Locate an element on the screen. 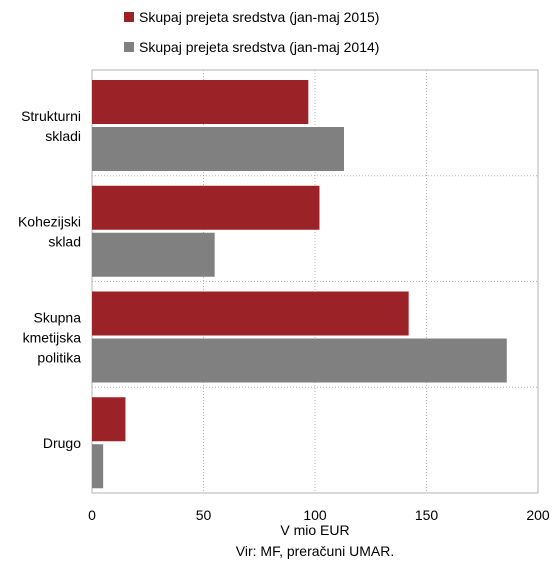 The width and height of the screenshot is (553, 566). category-label-line: kmetijska is located at coordinates (52, 337).